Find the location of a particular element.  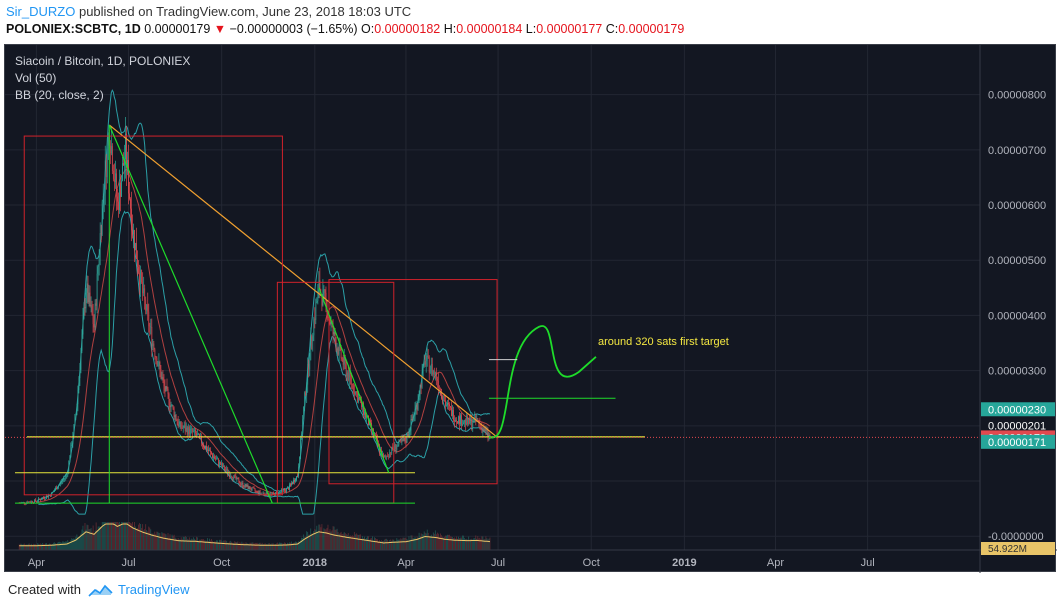

x-tick-label: Jul is located at coordinates (498, 563).